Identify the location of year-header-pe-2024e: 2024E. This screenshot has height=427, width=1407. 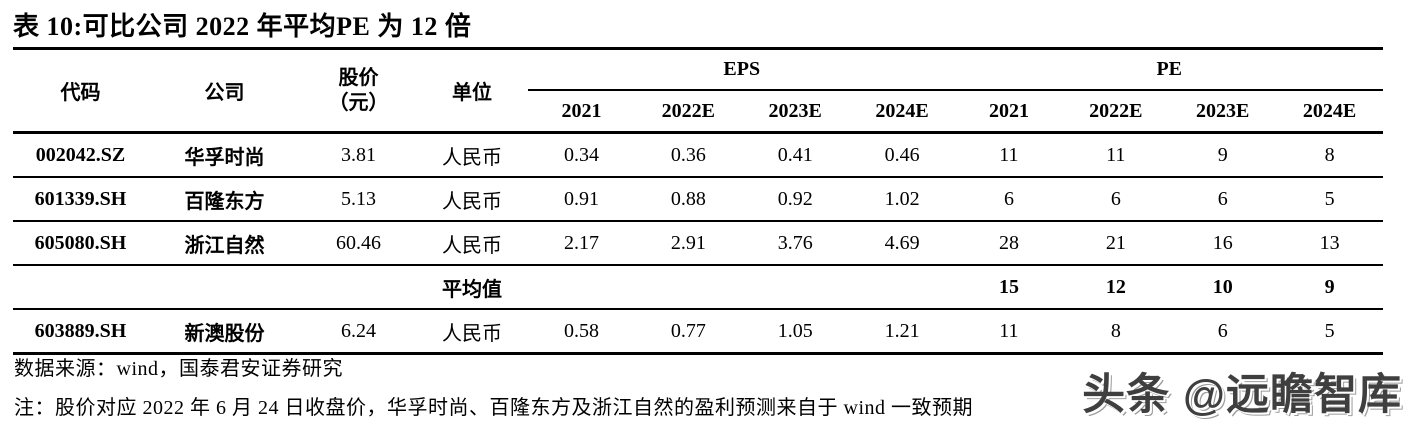
(1329, 112).